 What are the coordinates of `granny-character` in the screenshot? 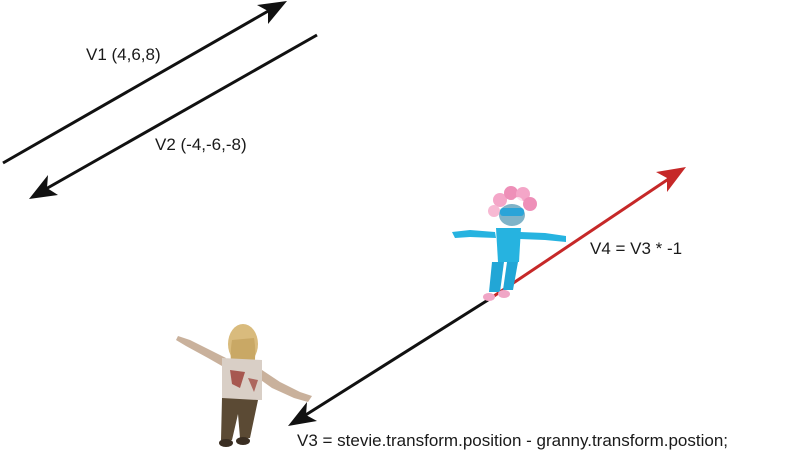 It's located at (244, 385).